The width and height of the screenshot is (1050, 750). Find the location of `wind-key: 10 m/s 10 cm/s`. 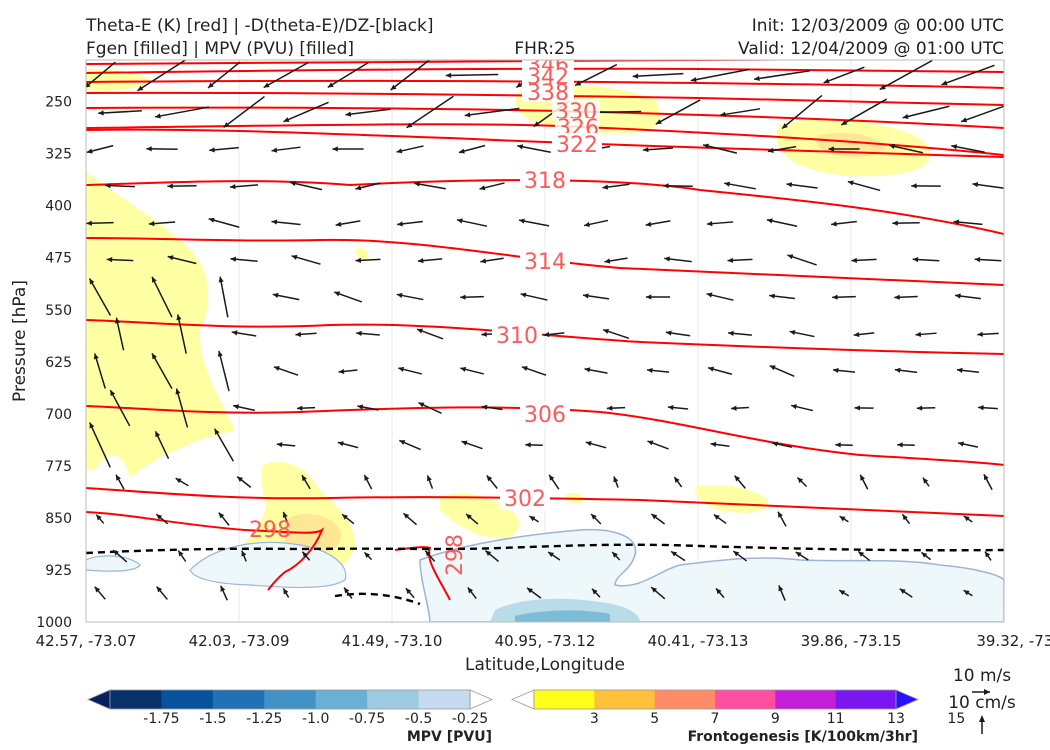

wind-key: 10 m/s 10 cm/s is located at coordinates (982, 700).